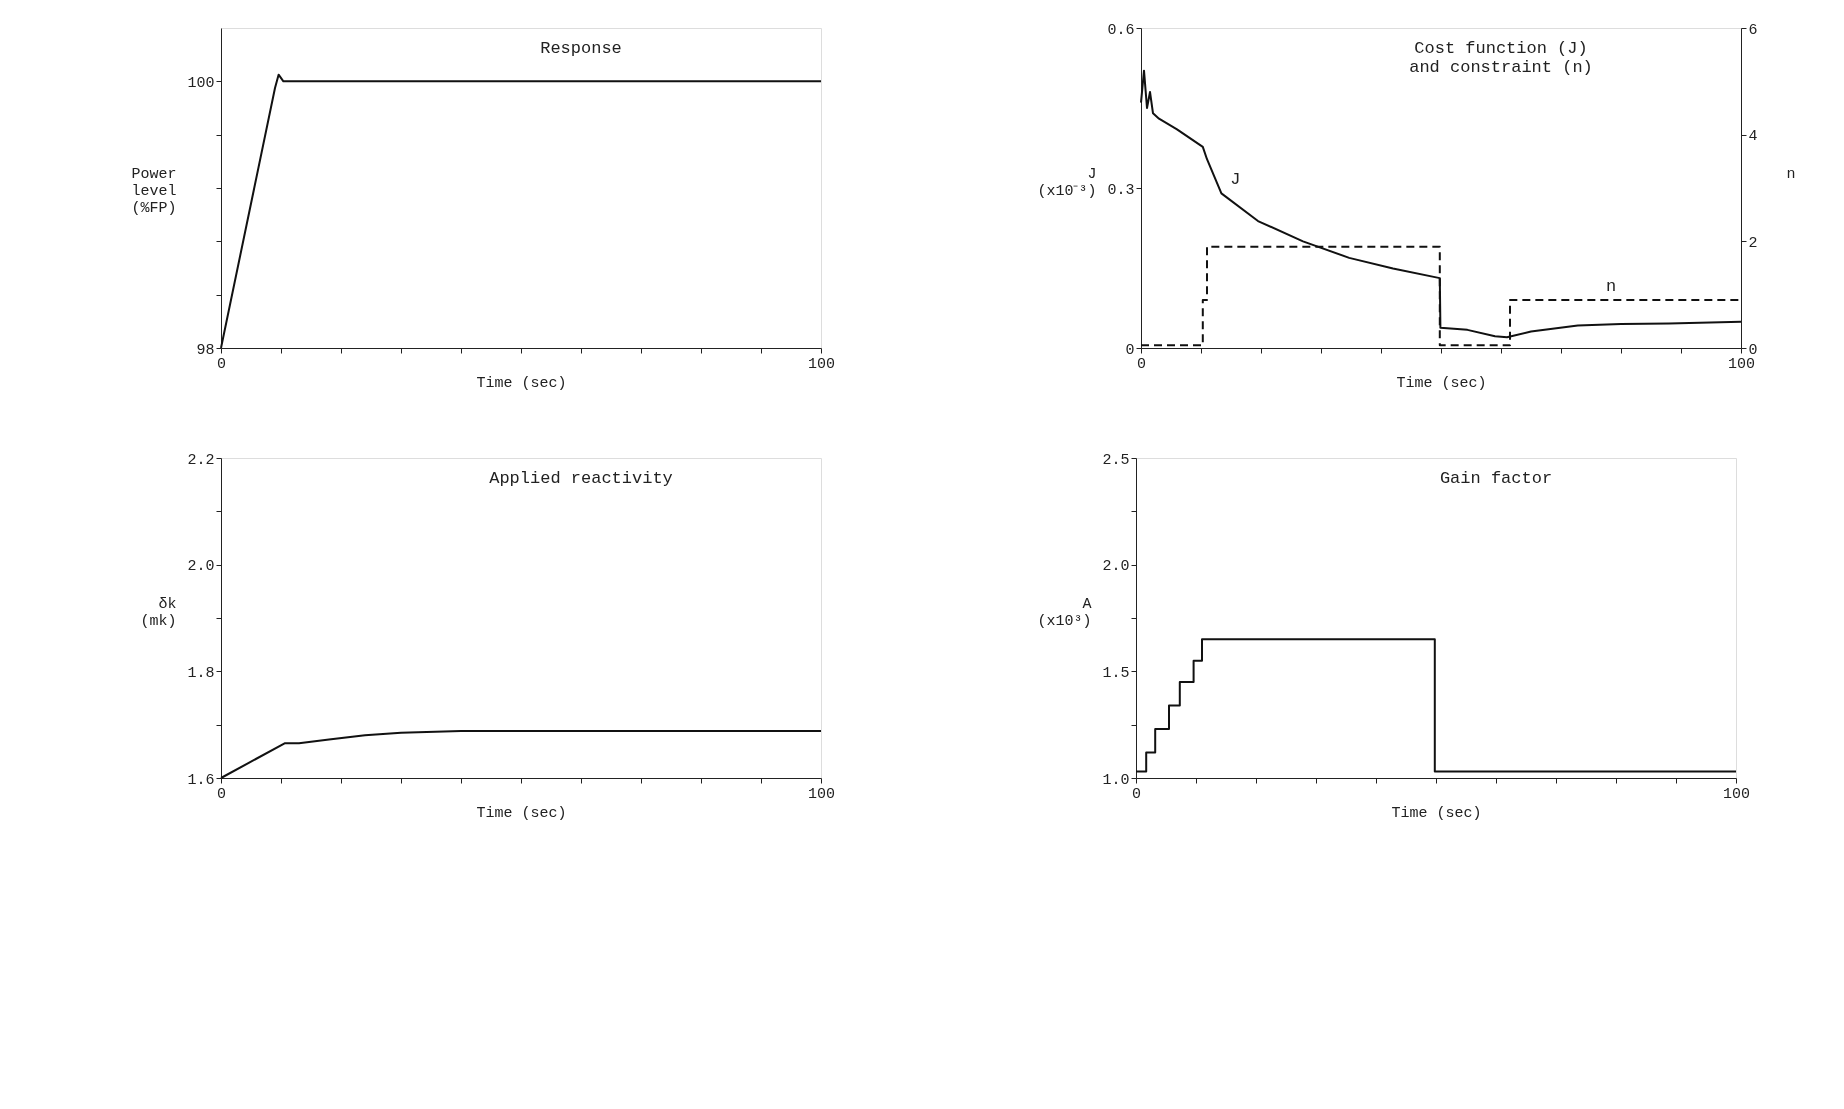 Image resolution: width=1844 pixels, height=1109 pixels. I want to click on text: Gain factor, so click(1496, 478).